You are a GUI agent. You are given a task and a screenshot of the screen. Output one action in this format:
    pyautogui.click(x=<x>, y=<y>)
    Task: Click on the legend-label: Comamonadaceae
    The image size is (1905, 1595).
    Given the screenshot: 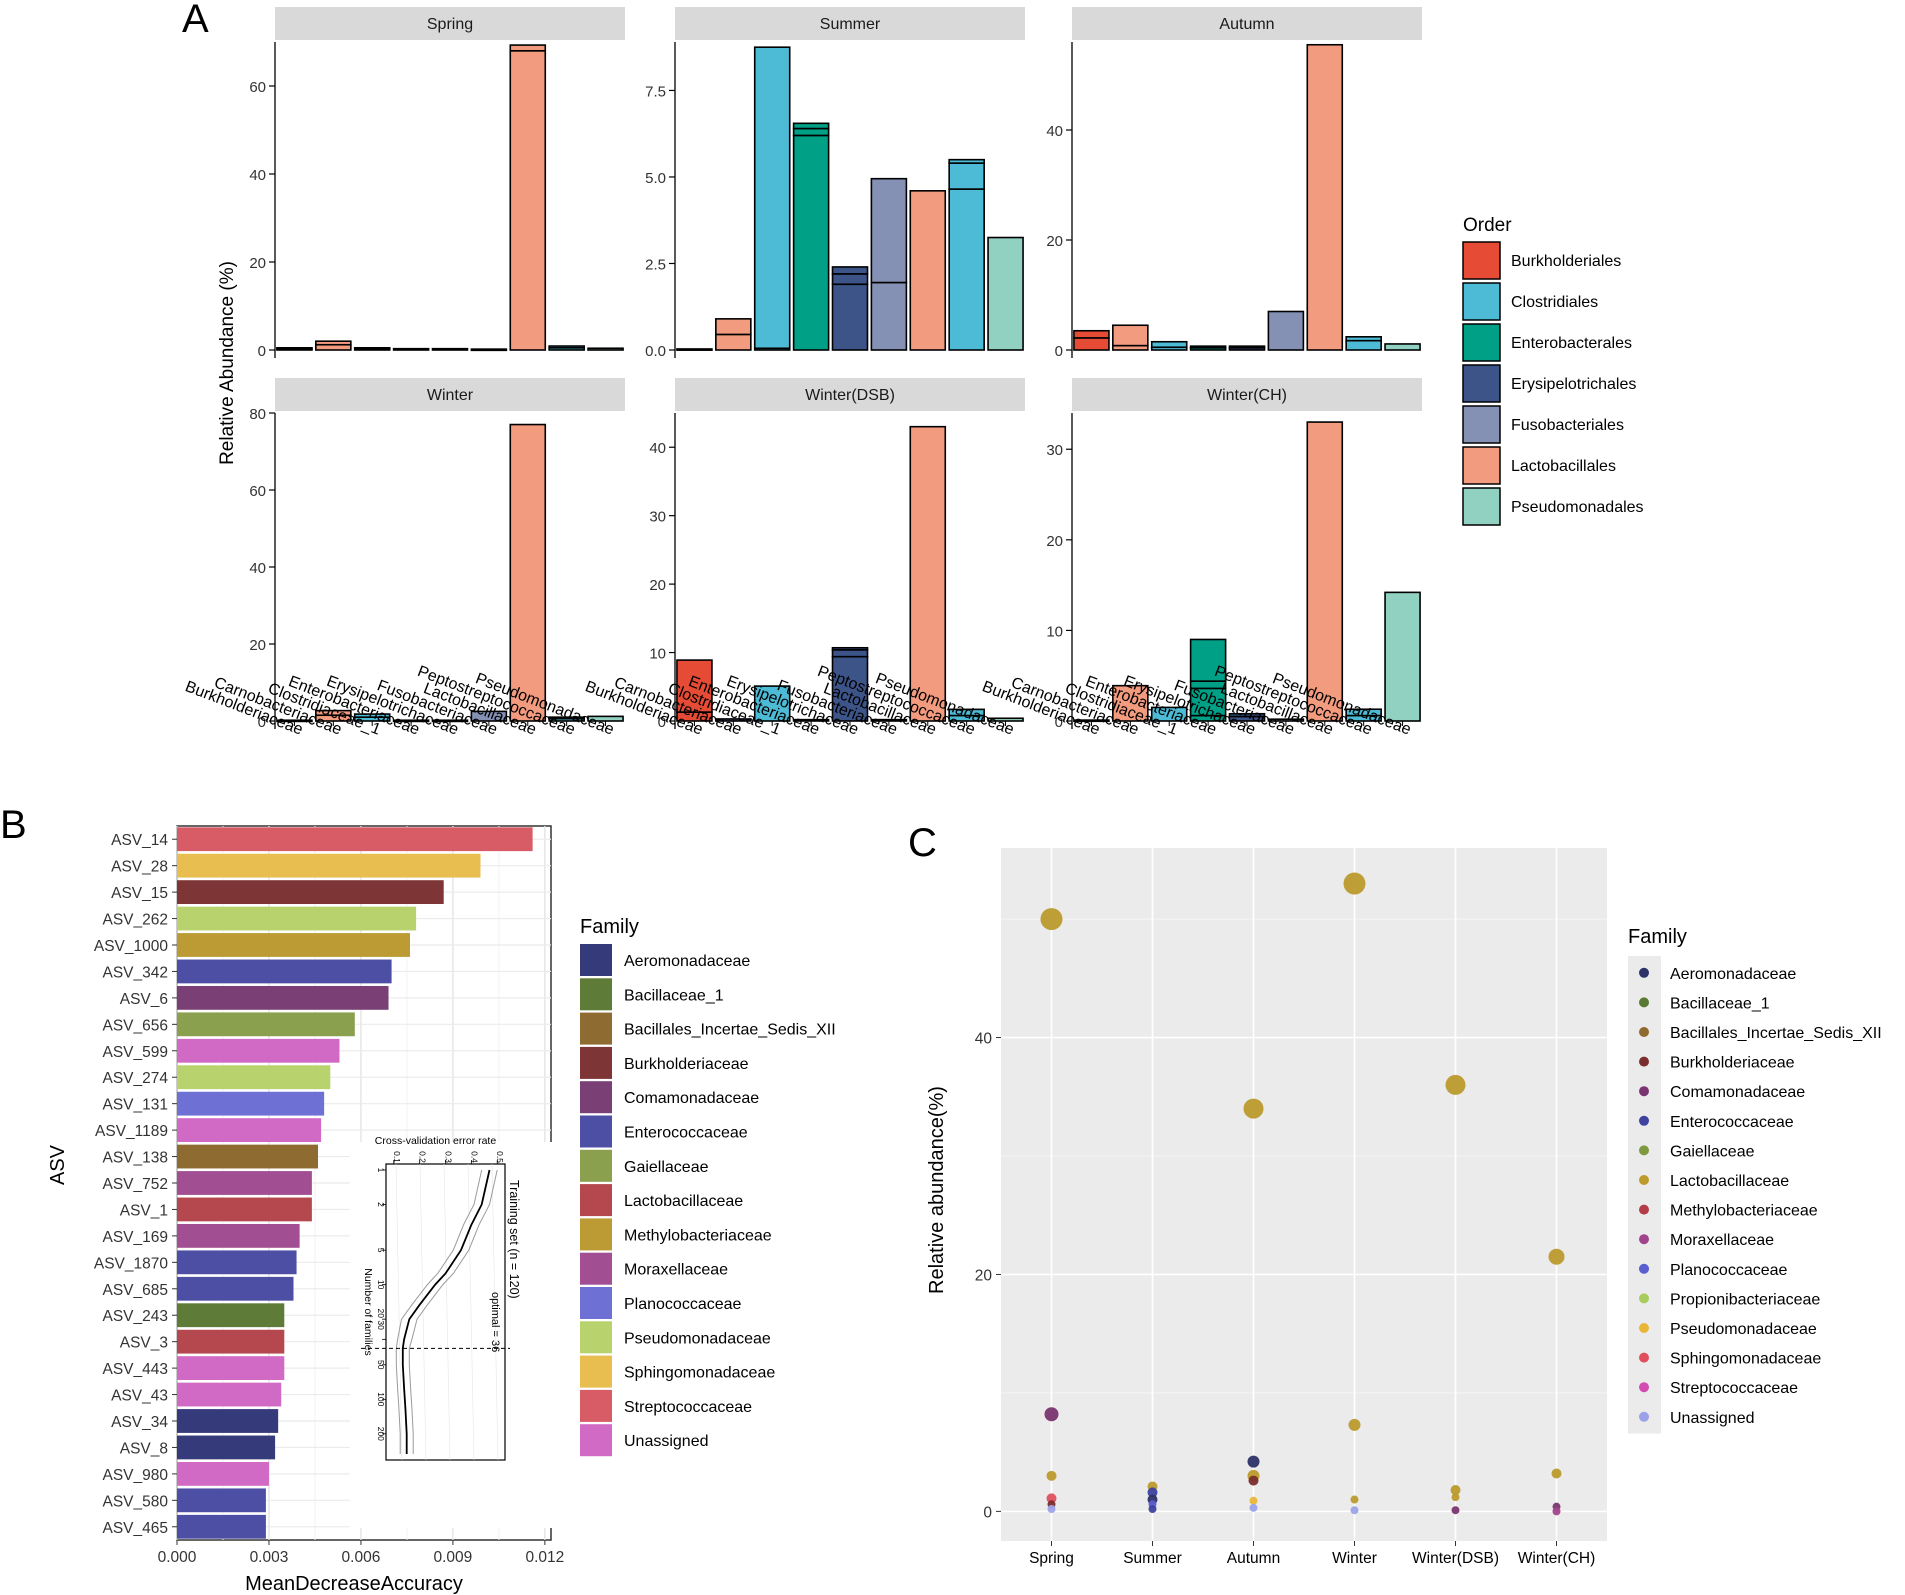 What is the action you would take?
    pyautogui.click(x=691, y=1098)
    